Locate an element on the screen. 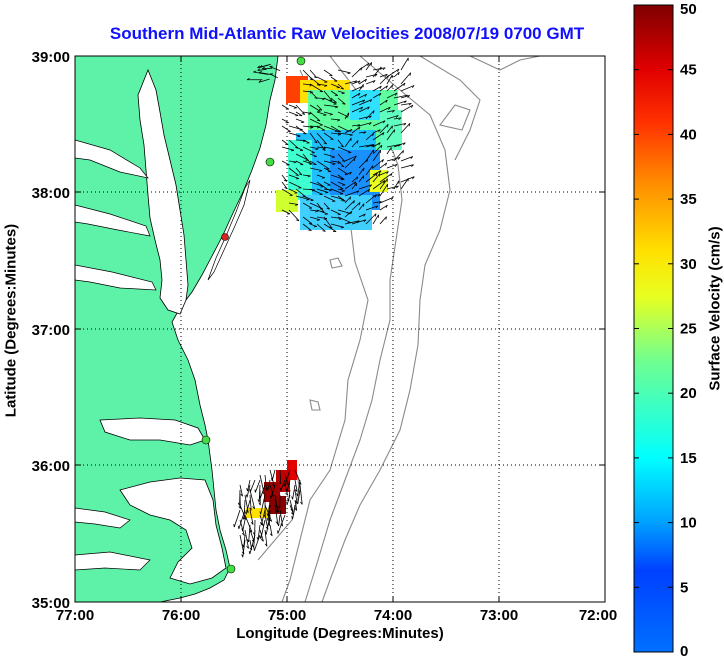  colorbar-ticks is located at coordinates (653, 328).